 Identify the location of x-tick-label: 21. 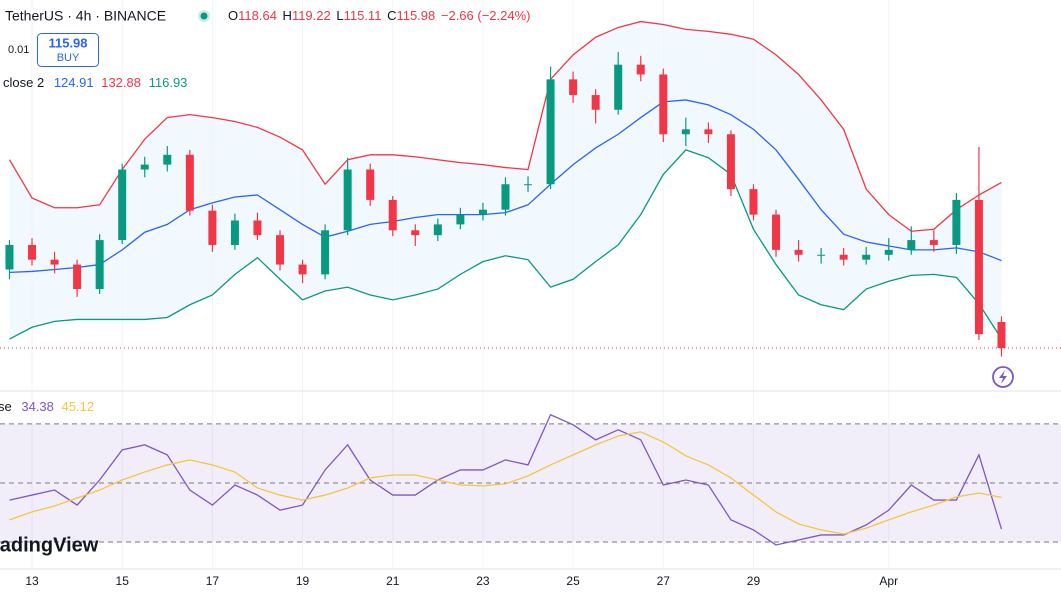
(393, 581).